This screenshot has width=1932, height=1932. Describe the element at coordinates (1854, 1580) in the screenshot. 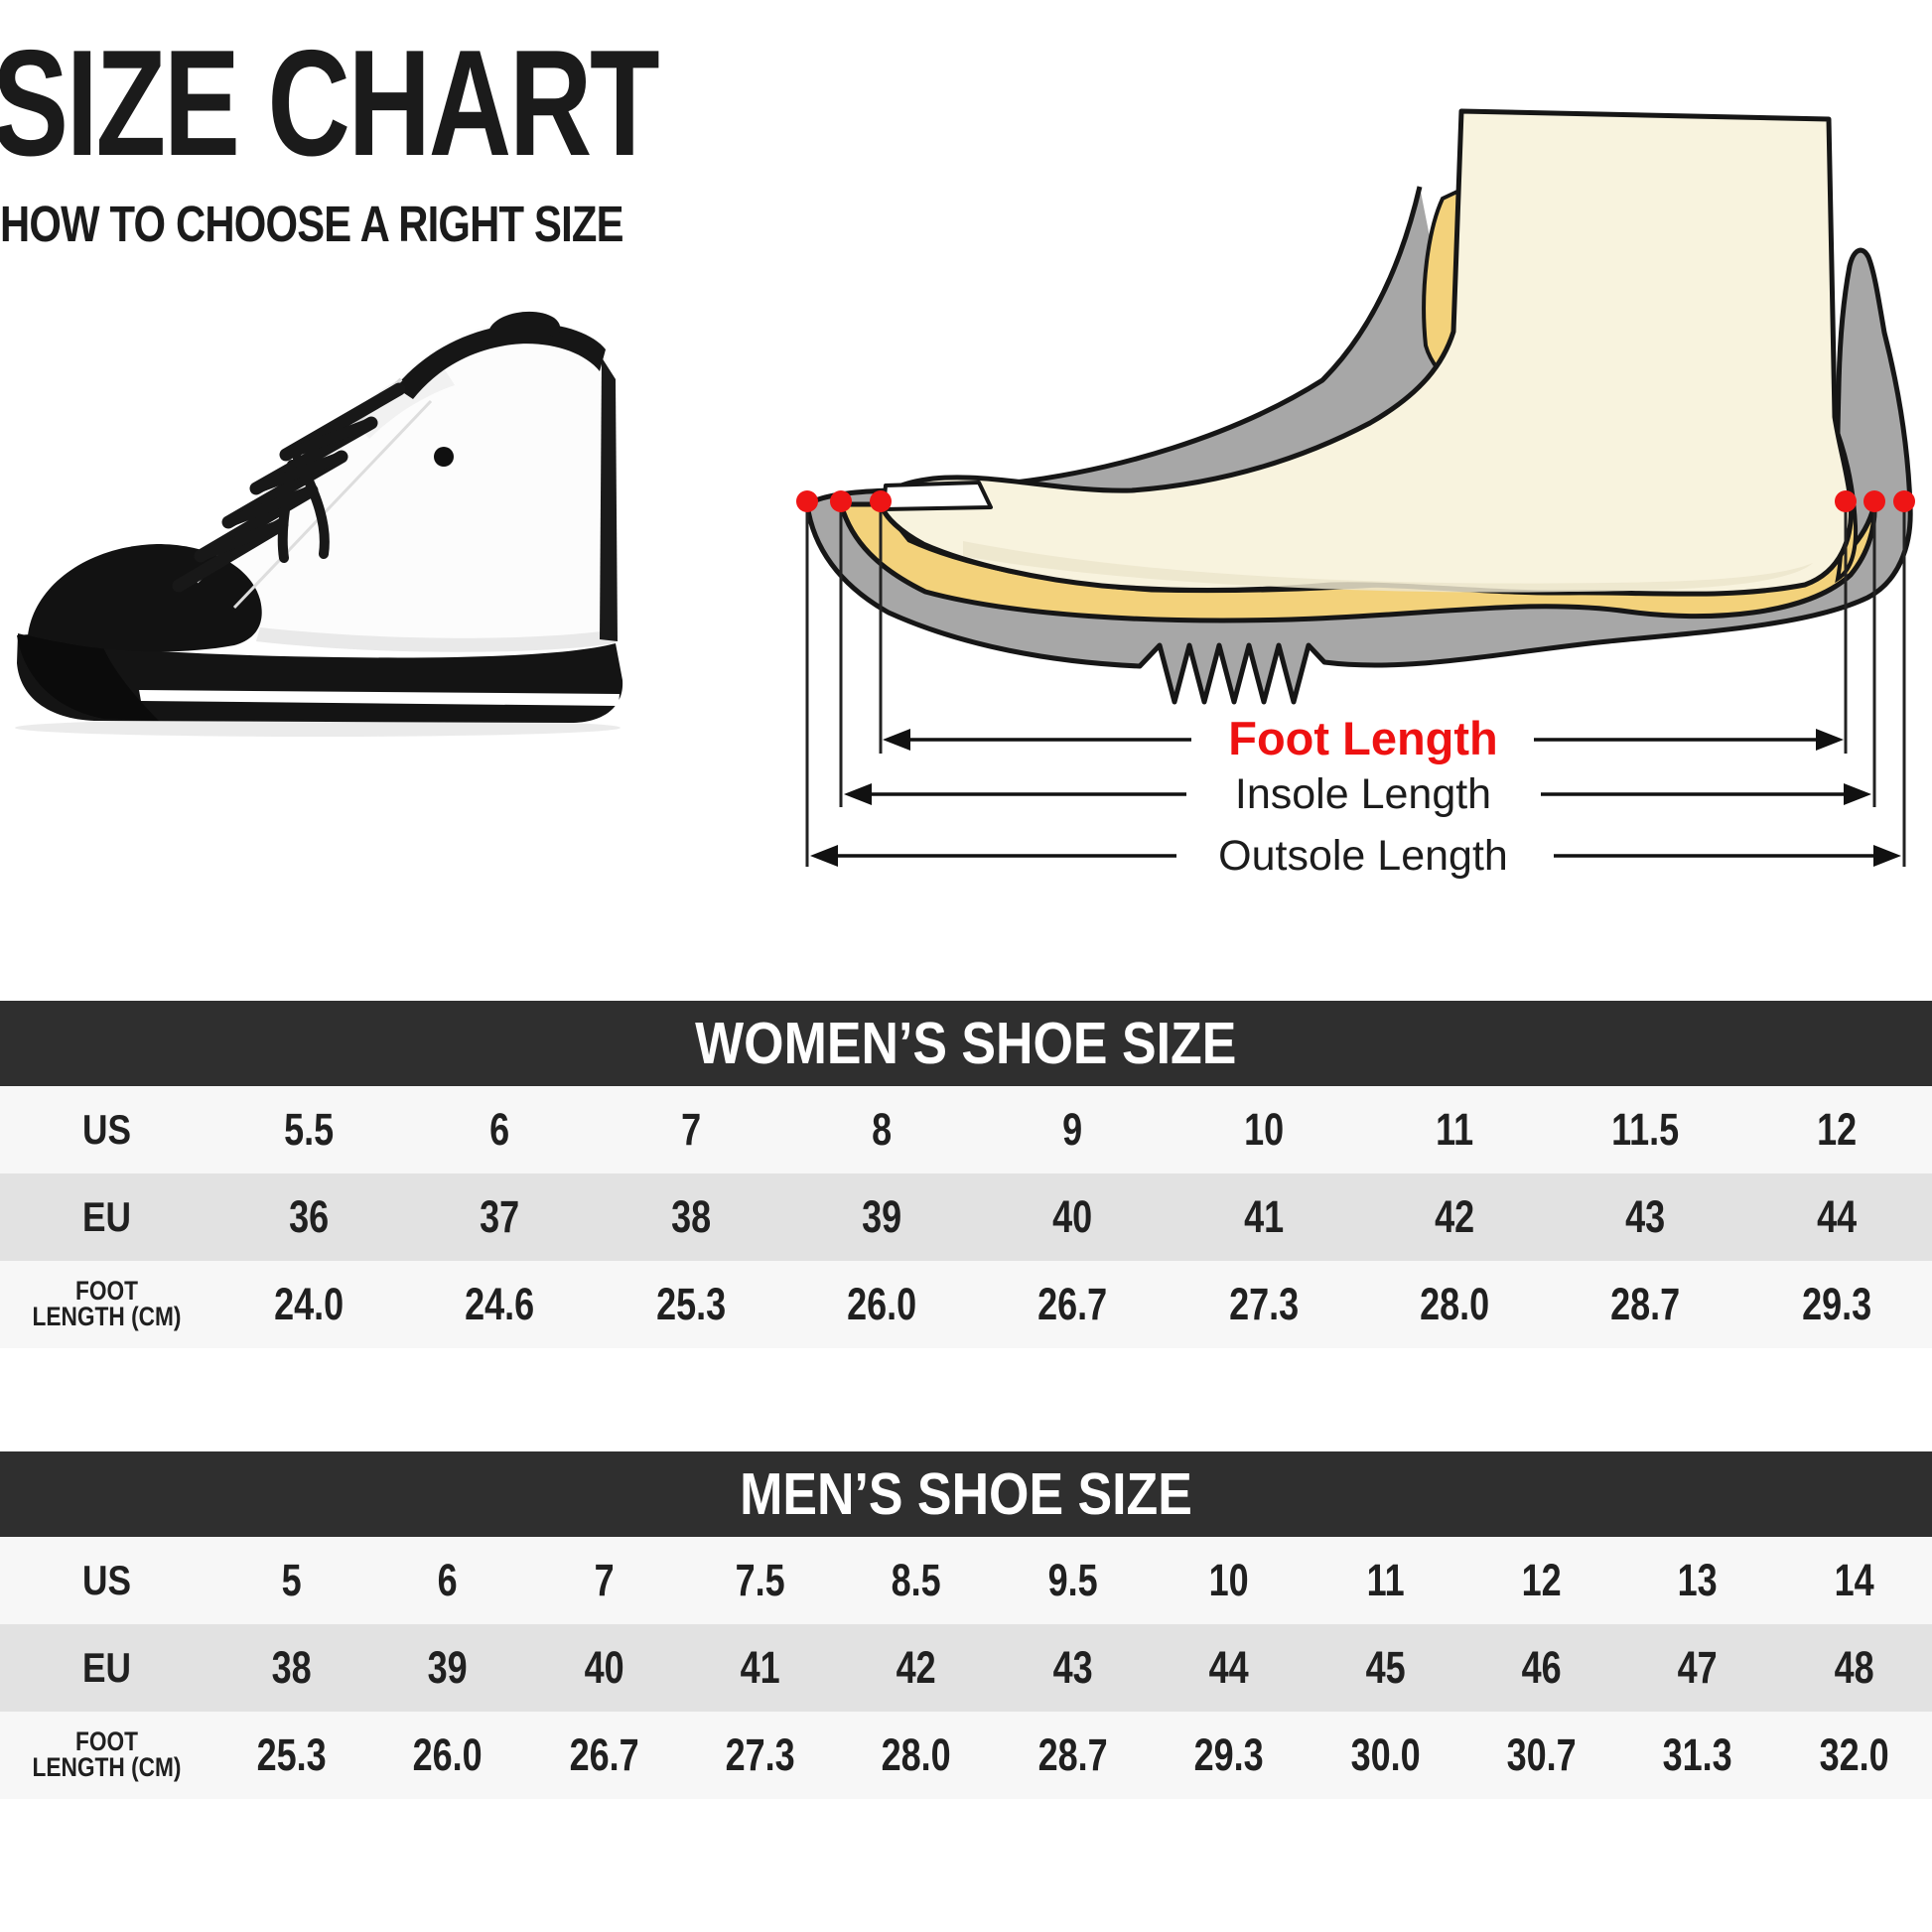

I see `size-cell: 14` at that location.